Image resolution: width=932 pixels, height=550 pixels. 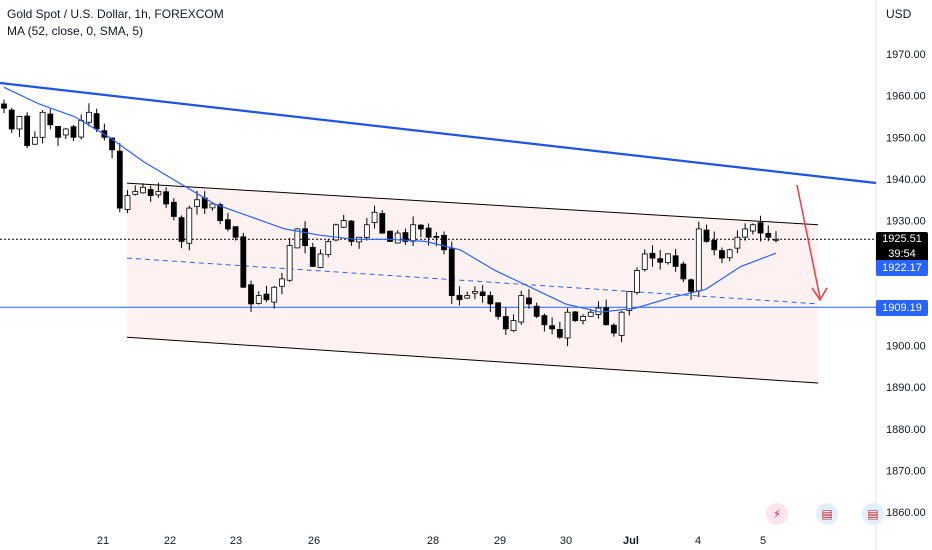 What do you see at coordinates (906, 55) in the screenshot?
I see `y-tick-label: 1970.00` at bounding box center [906, 55].